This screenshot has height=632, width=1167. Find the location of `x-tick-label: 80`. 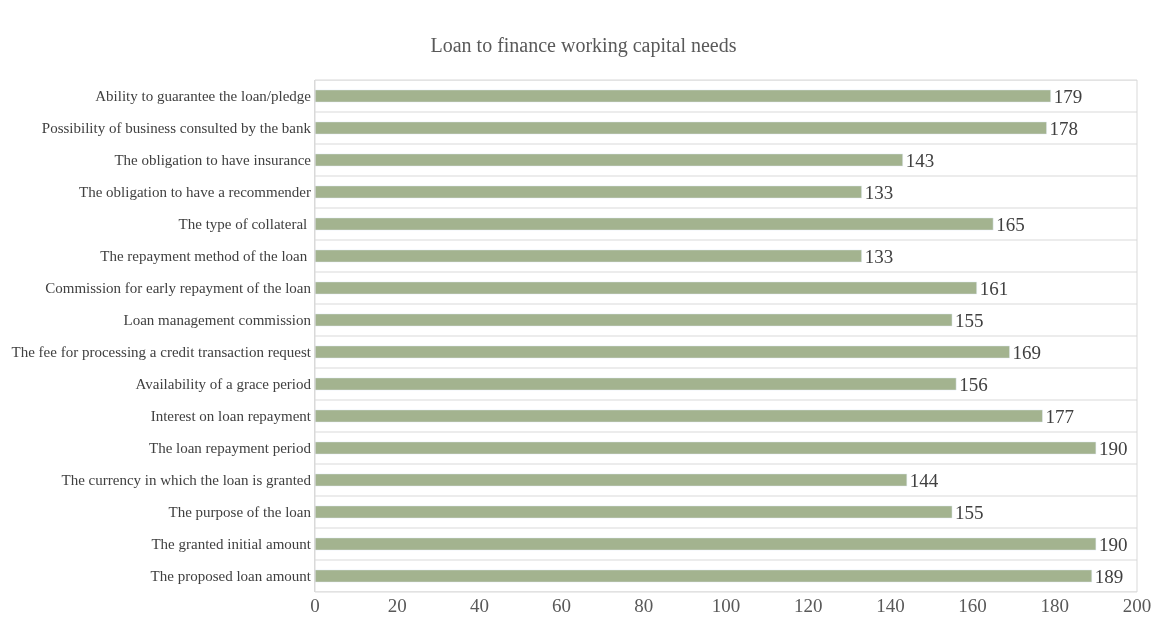

x-tick-label: 80 is located at coordinates (644, 605).